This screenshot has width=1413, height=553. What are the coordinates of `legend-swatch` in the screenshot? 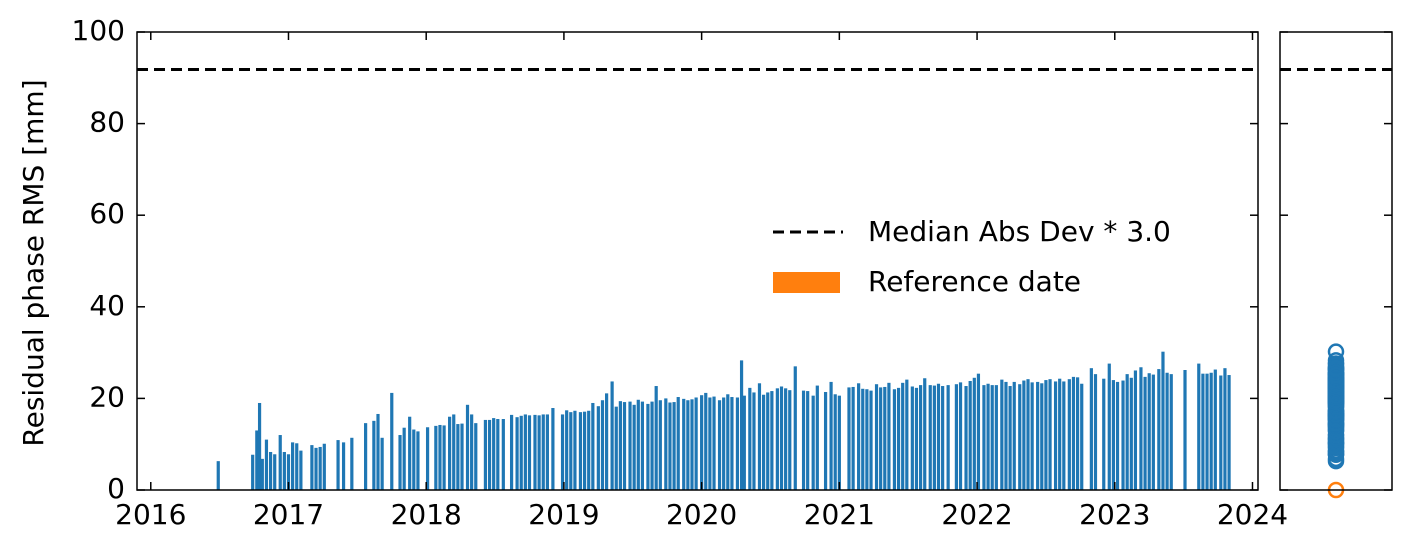 It's located at (806, 282).